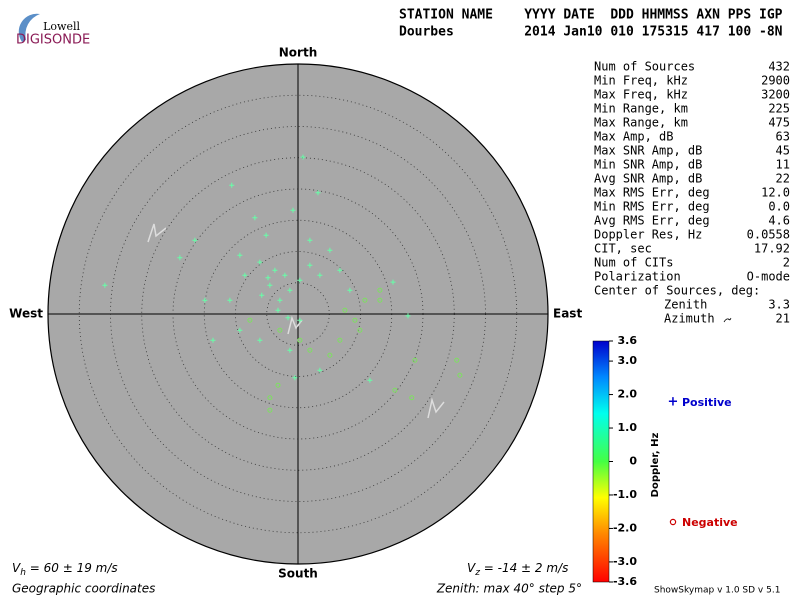  I want to click on compass-label: East, so click(567, 314).